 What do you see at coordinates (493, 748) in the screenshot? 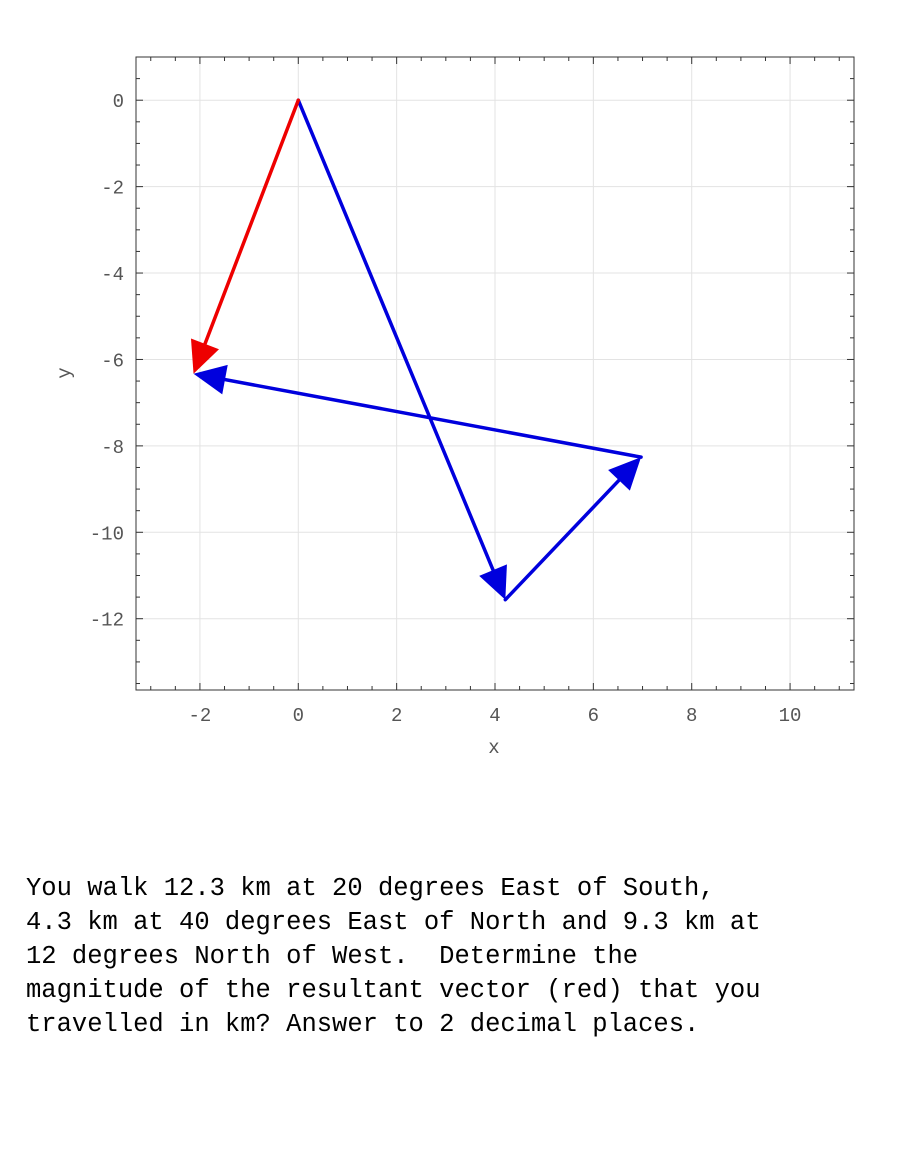
I see `x-axis-label: x` at bounding box center [493, 748].